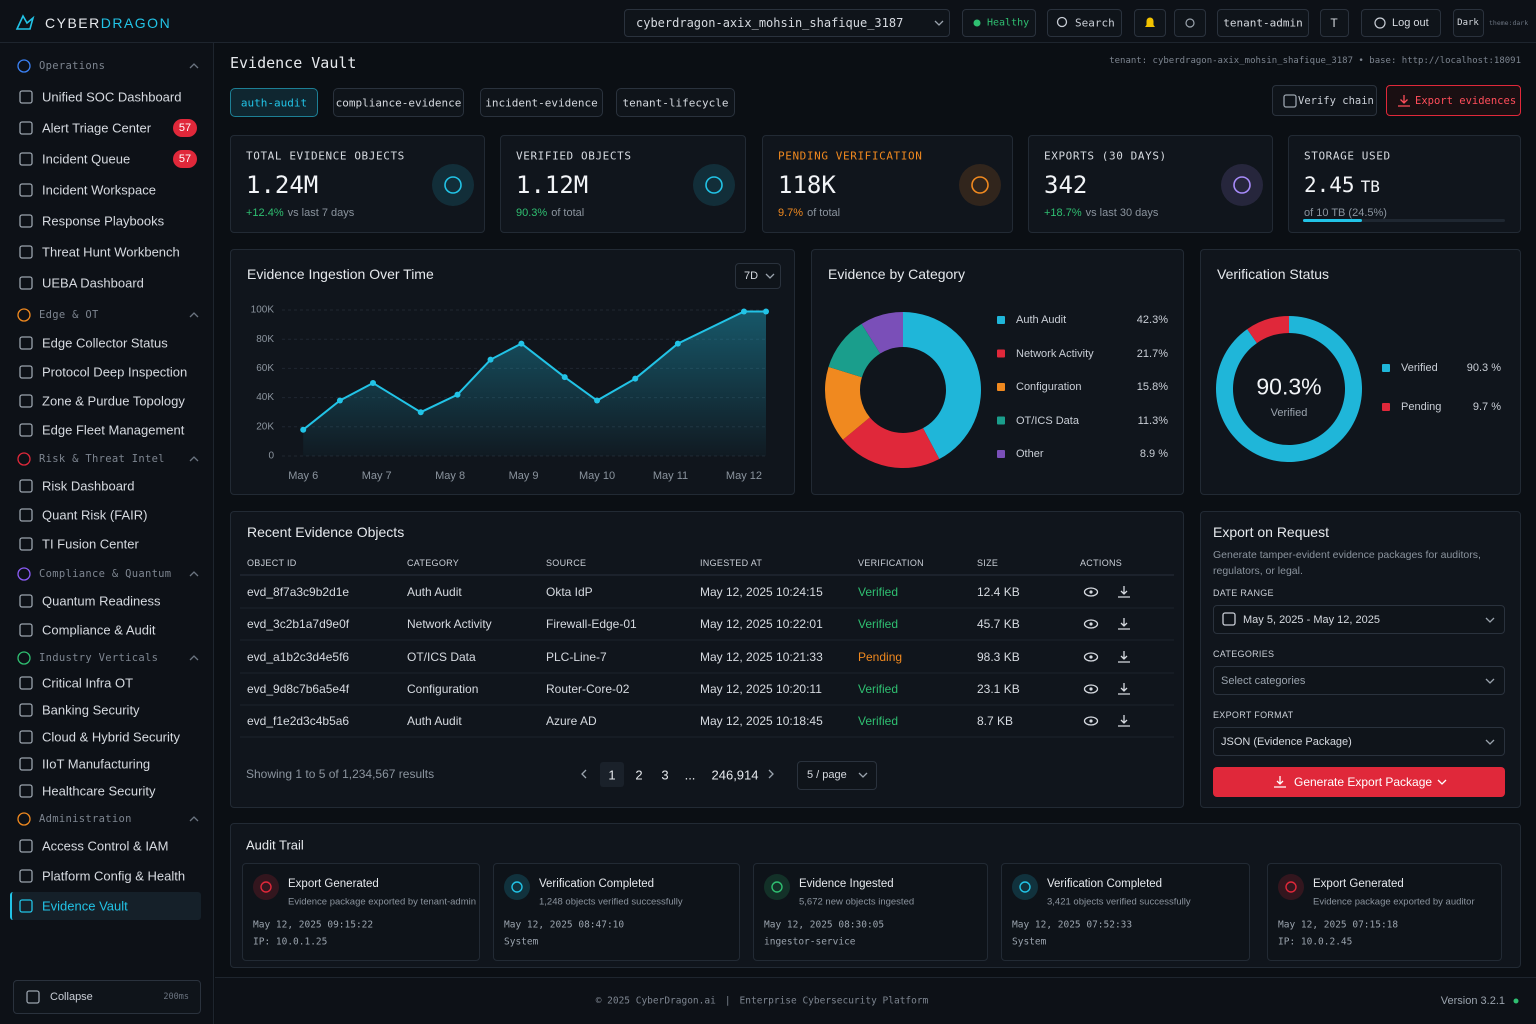 This screenshot has height=1024, width=1536. Describe the element at coordinates (571, 721) in the screenshot. I see `table-cell: Azure AD` at that location.